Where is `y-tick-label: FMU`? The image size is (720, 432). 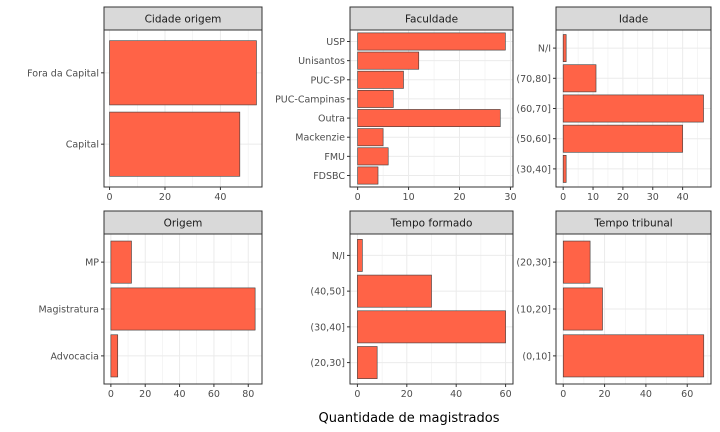 y-tick-label: FMU is located at coordinates (334, 157).